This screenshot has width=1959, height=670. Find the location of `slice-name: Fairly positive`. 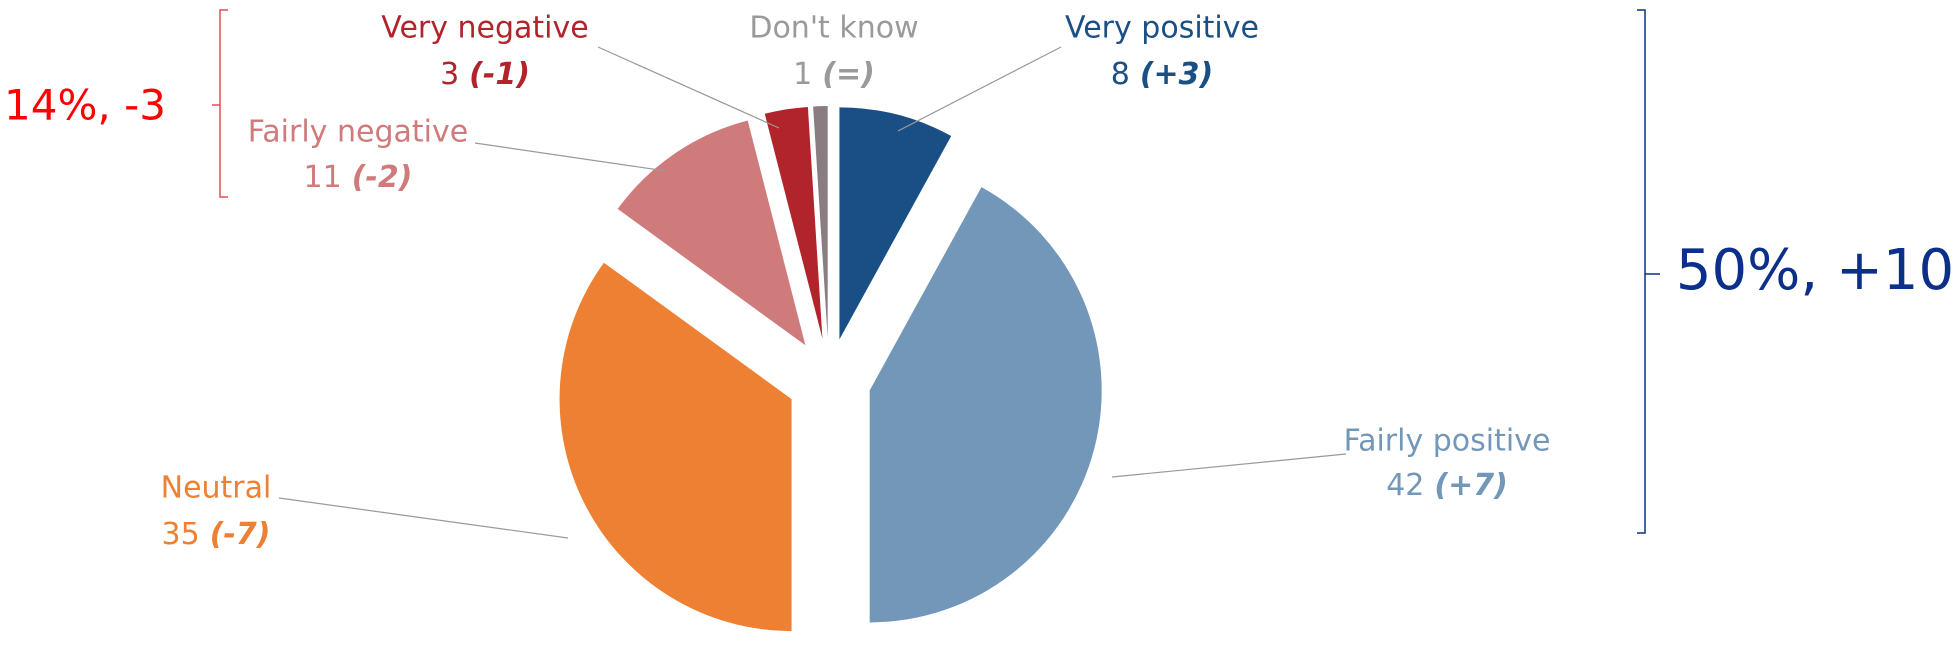

slice-name: Fairly positive is located at coordinates (1447, 441).